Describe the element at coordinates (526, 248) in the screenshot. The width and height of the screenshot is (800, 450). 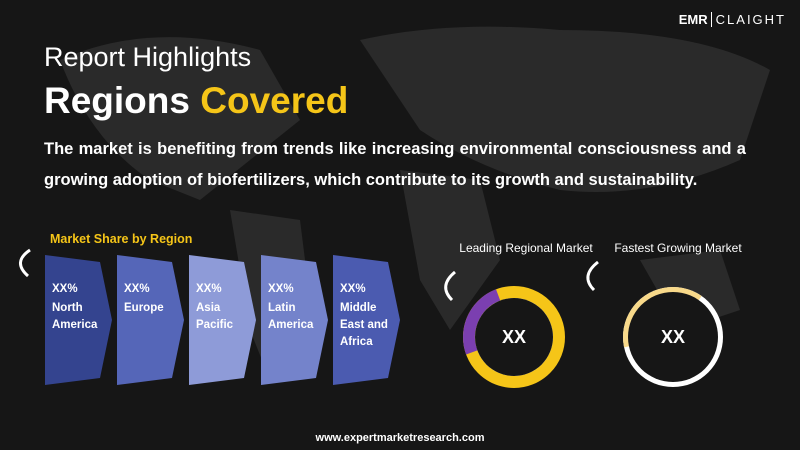
I see `donut-label: Leading Regional Market` at that location.